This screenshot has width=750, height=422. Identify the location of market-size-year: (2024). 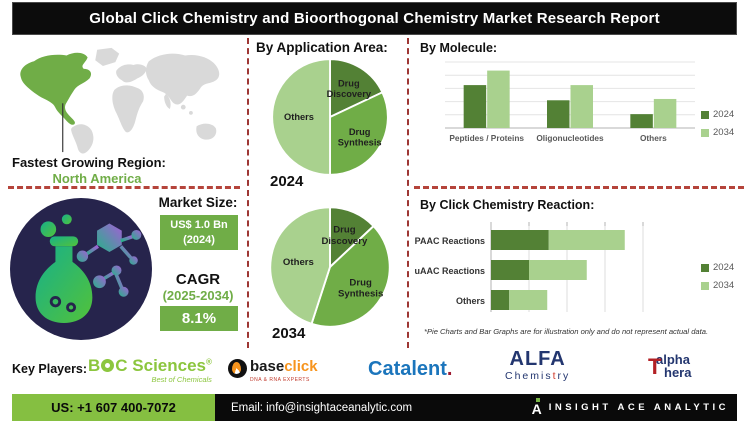
(199, 239).